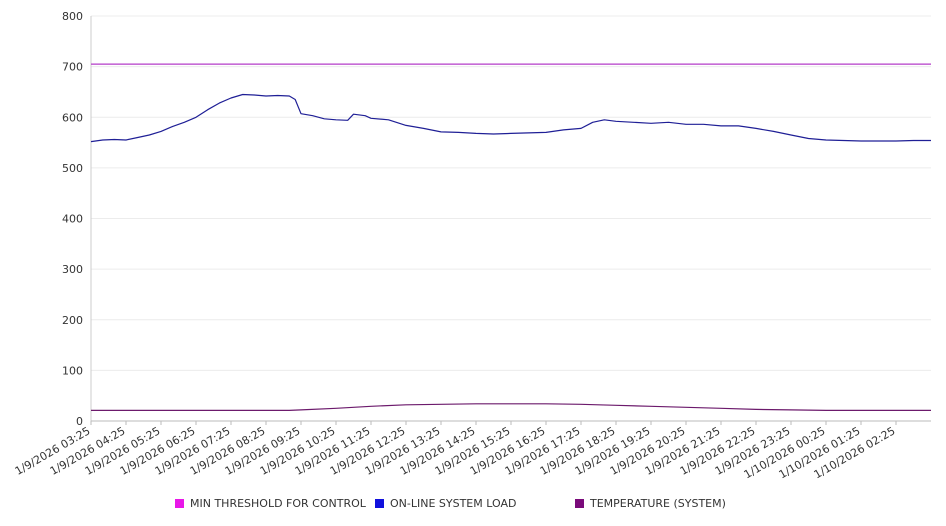  I want to click on legend-label-temperature: TEMPERATURE (SYSTEM), so click(658, 503).